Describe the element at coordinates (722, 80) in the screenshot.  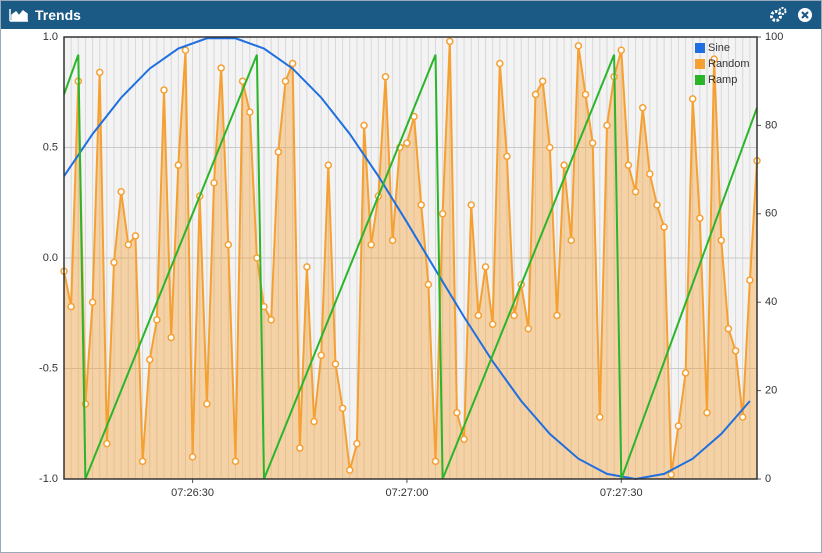
I see `legend-label: Ramp` at that location.